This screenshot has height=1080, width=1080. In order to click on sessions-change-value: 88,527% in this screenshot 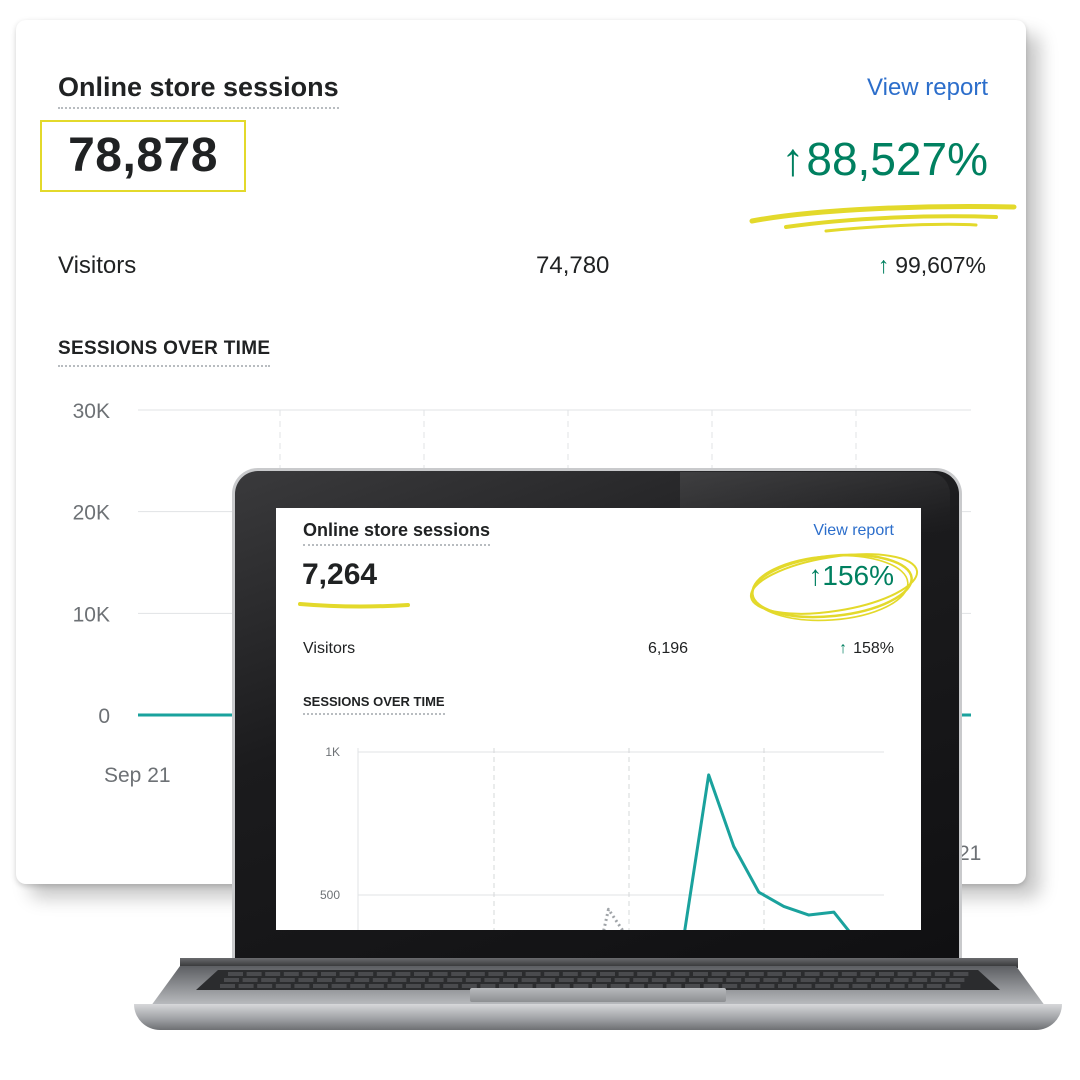, I will do `click(897, 159)`.